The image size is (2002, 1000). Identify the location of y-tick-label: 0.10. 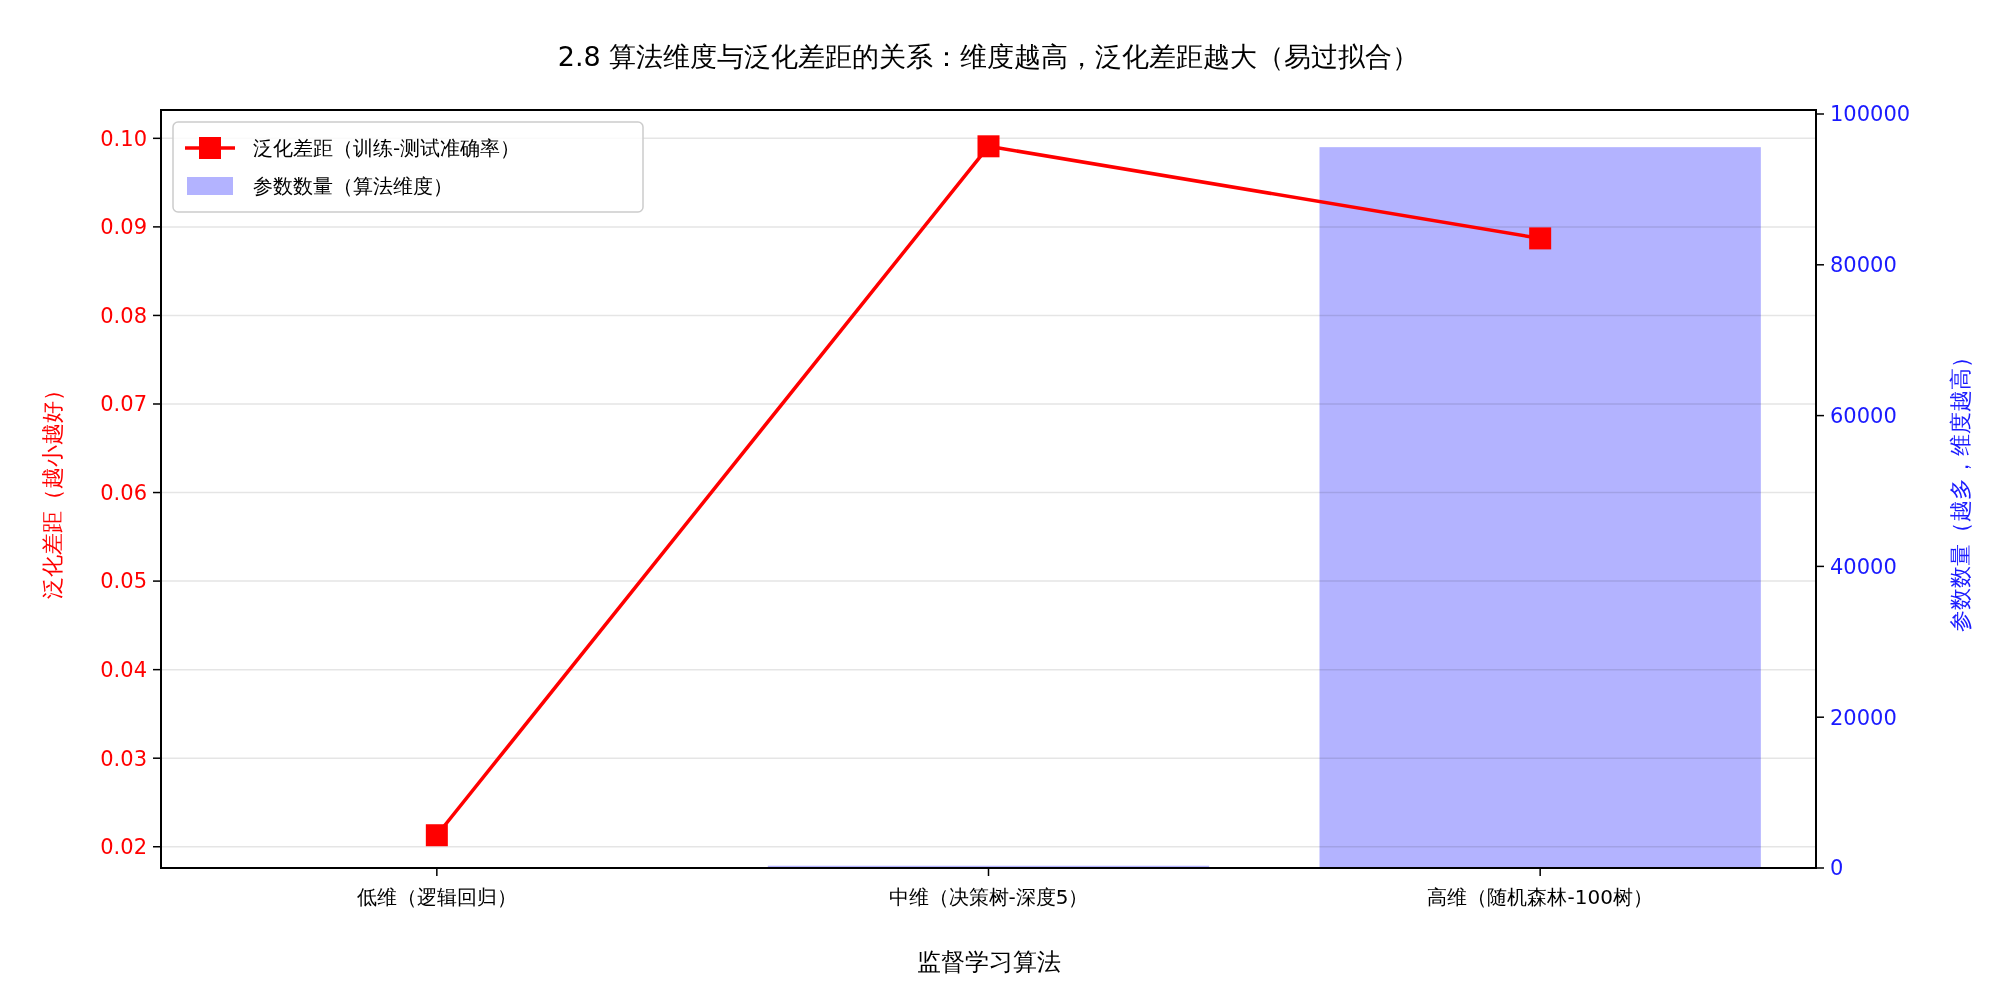
(123, 138).